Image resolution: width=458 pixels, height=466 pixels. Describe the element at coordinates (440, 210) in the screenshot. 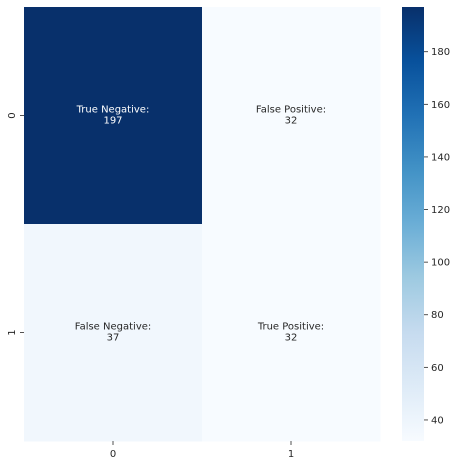

I see `colorbar-tick-label: 120` at that location.